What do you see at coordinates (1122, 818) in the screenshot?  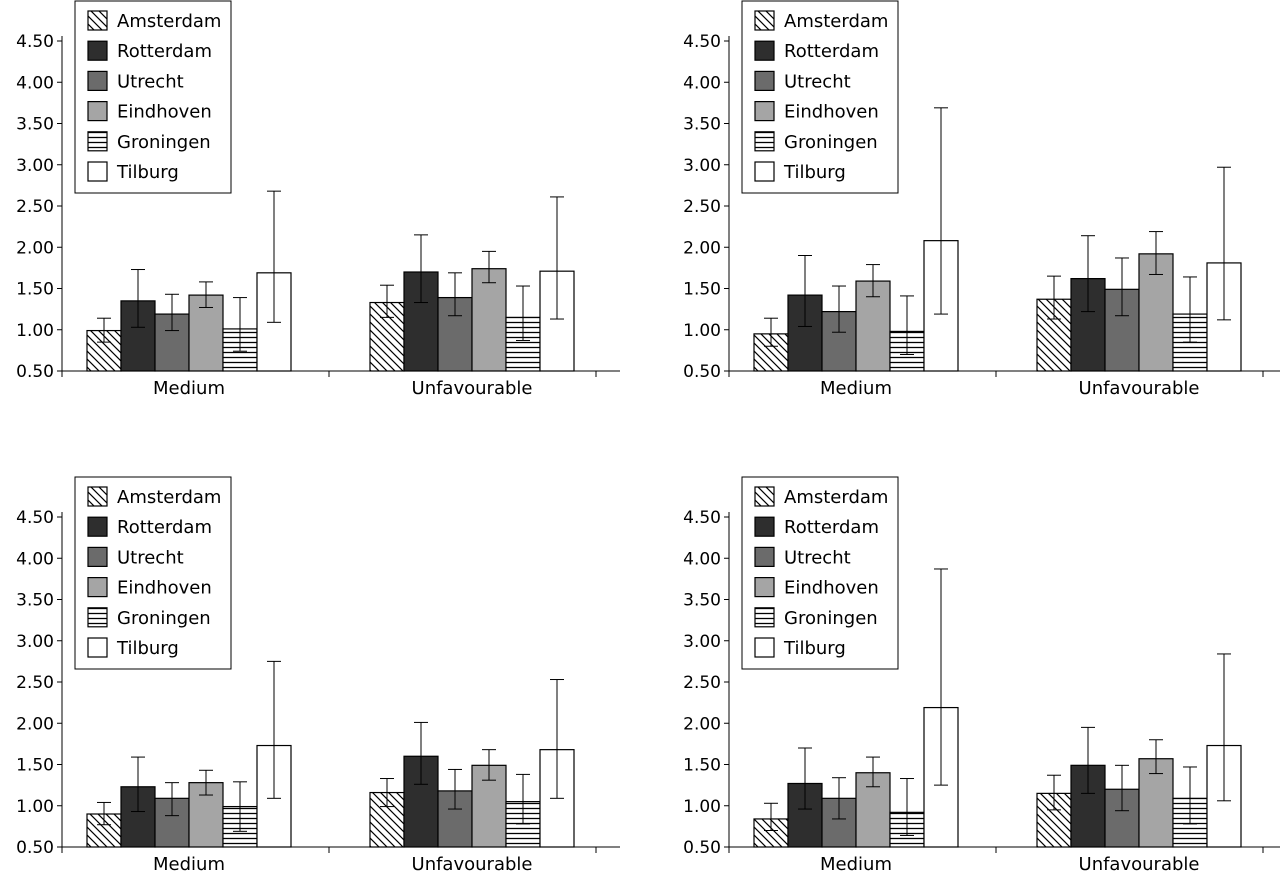 I see `bar-utrecht-unfavourable` at bounding box center [1122, 818].